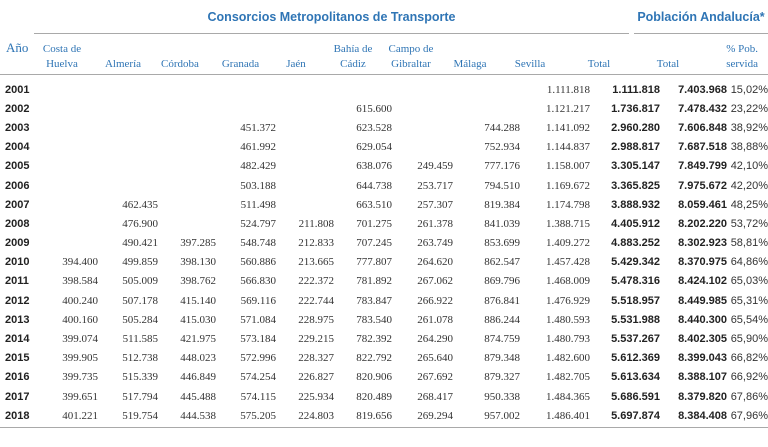  Describe the element at coordinates (635, 319) in the screenshot. I see `total-cell: 5.531.988` at that location.